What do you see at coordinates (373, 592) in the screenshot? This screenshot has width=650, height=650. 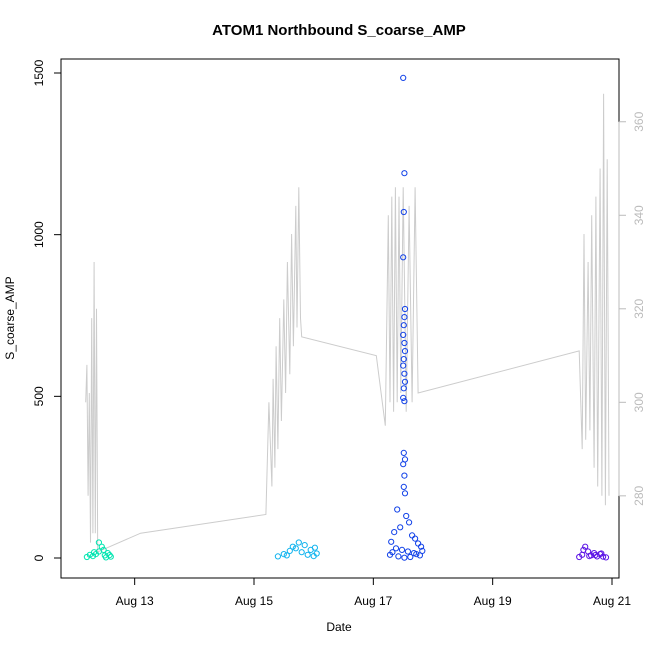 I see `x-axis: Aug 13 Aug 15 Aug 17 Aug 19 Aug 21` at bounding box center [373, 592].